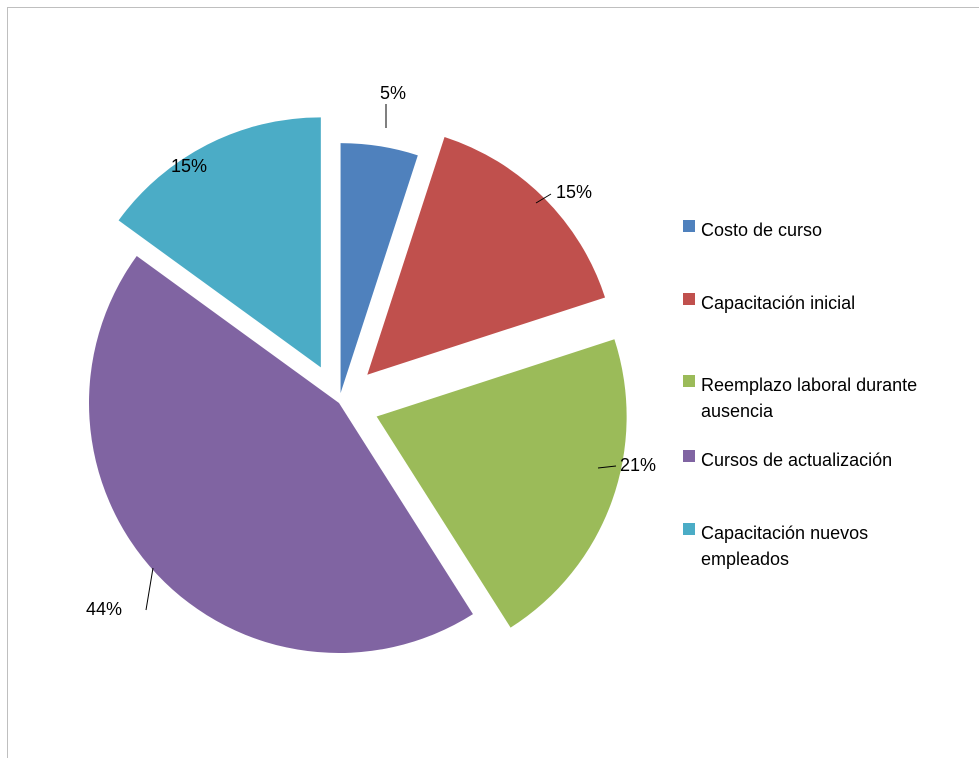 Image resolution: width=979 pixels, height=759 pixels. I want to click on legend-label-5: Capacitación nuevos, so click(784, 533).